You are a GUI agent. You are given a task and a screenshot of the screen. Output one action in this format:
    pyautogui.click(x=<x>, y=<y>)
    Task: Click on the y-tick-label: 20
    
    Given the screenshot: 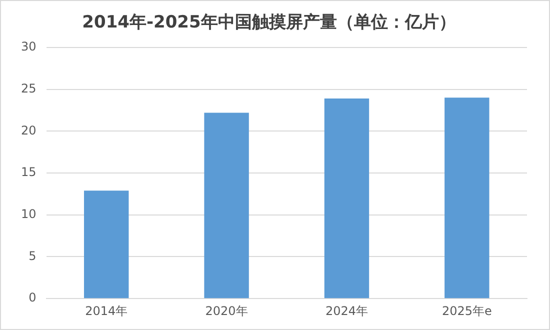 What is the action you would take?
    pyautogui.click(x=28, y=130)
    